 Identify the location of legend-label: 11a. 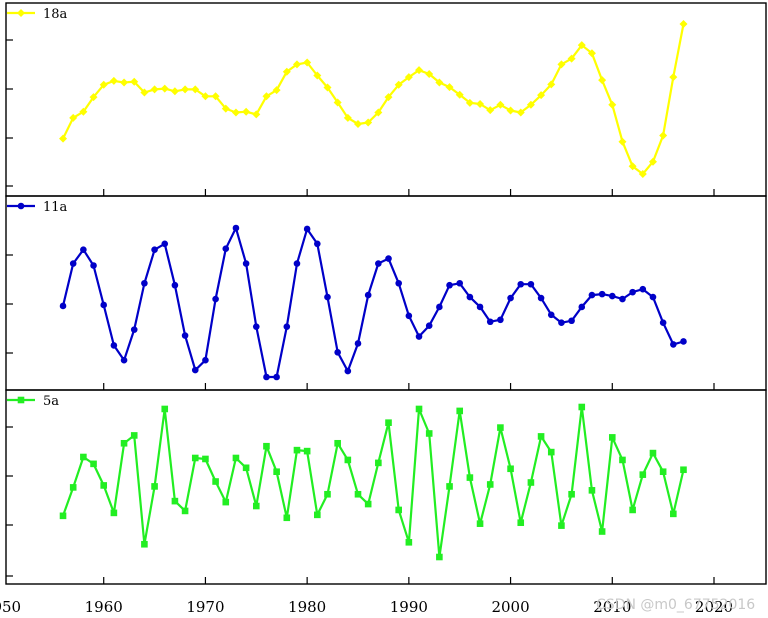
(55, 207).